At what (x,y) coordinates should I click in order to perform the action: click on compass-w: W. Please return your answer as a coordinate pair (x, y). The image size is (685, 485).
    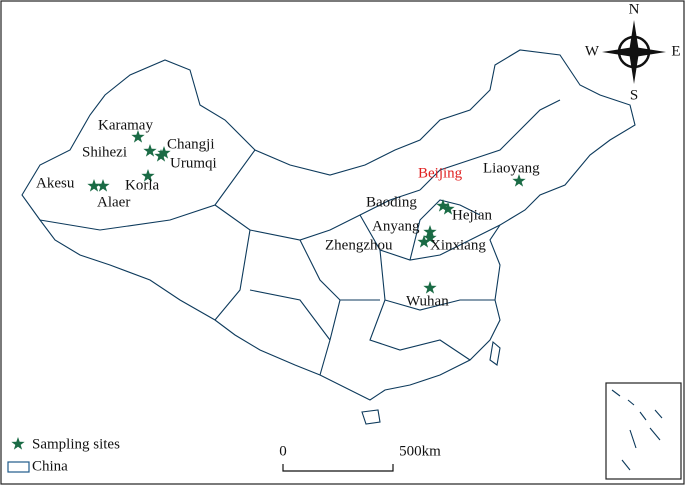
    Looking at the image, I should click on (592, 51).